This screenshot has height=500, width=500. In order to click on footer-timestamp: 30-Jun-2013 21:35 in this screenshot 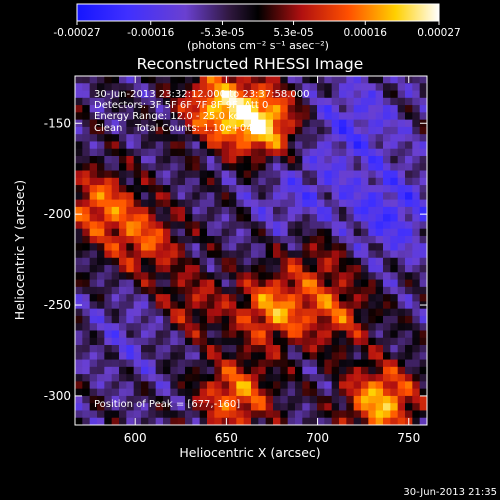, I will do `click(450, 492)`.